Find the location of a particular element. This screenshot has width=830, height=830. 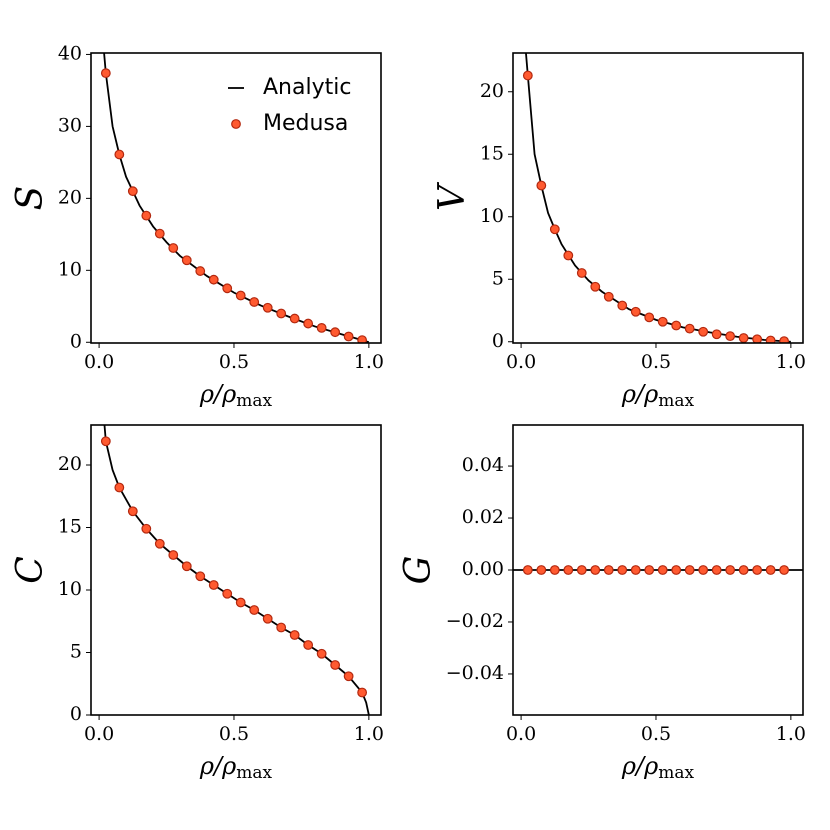

y-axis-label: C is located at coordinates (30, 570).